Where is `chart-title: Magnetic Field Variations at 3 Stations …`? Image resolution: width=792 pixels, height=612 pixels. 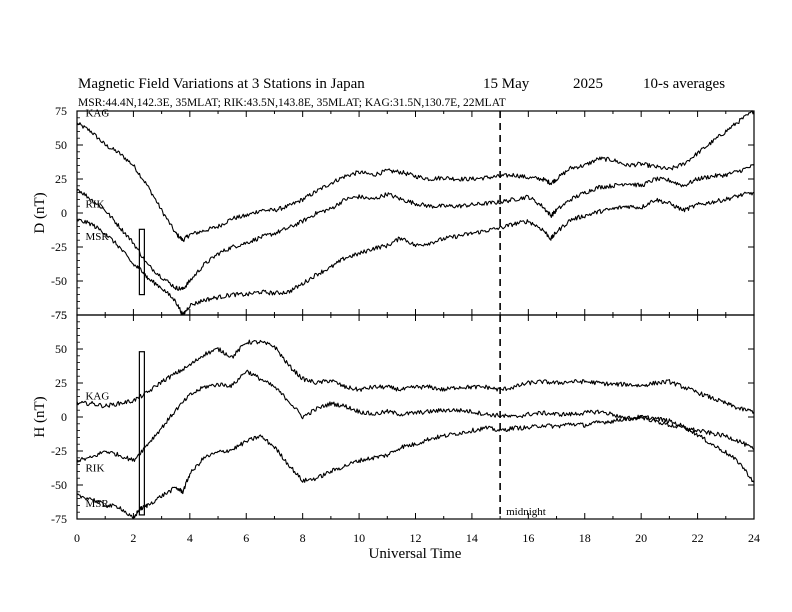
chart-title: Magnetic Field Variations at 3 Stations … is located at coordinates (221, 84).